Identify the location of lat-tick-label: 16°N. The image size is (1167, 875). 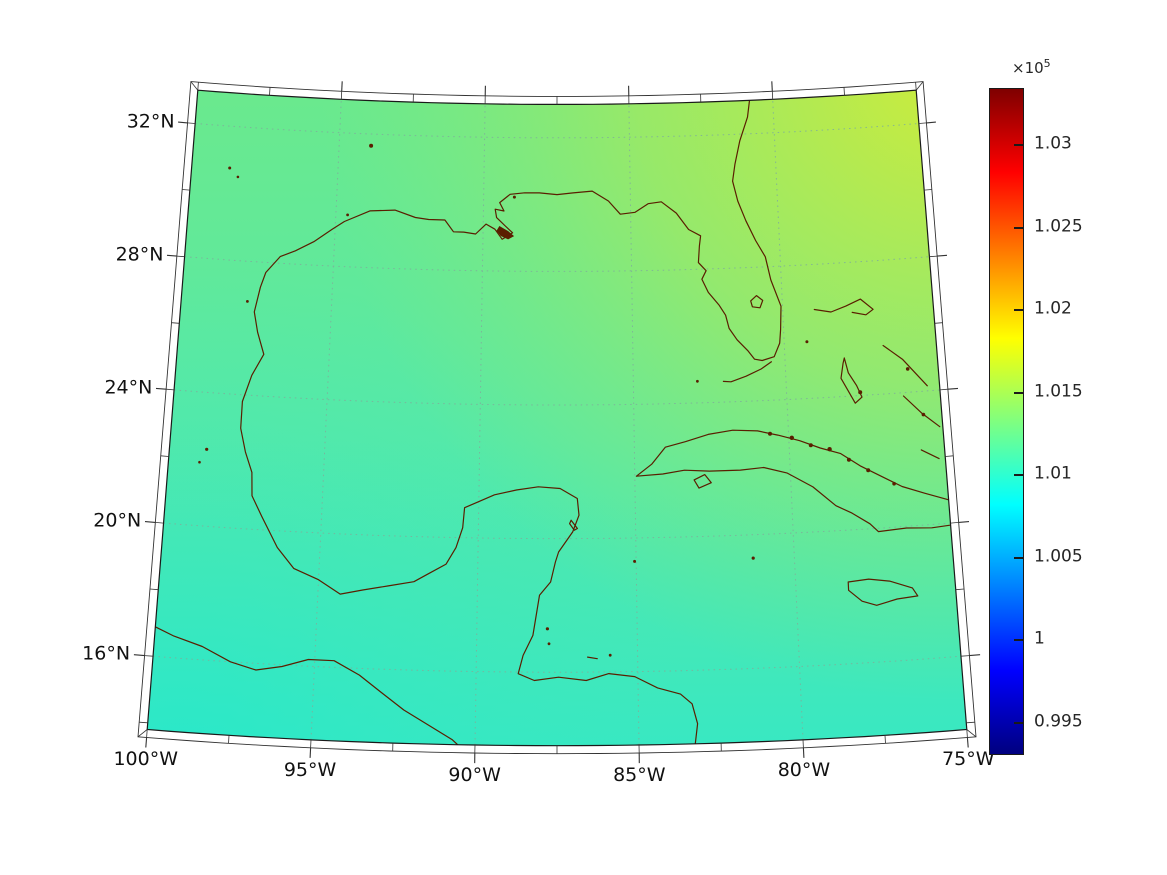
(106, 653).